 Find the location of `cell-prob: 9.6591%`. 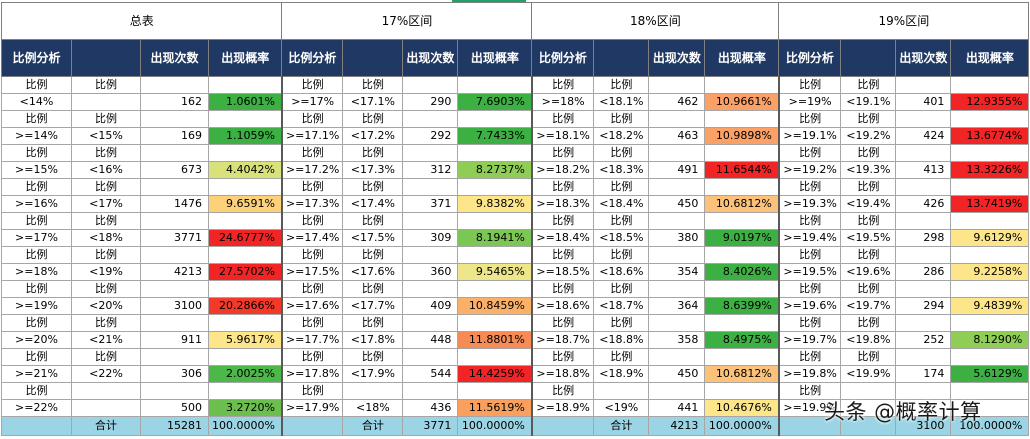

cell-prob: 9.6591% is located at coordinates (245, 204).